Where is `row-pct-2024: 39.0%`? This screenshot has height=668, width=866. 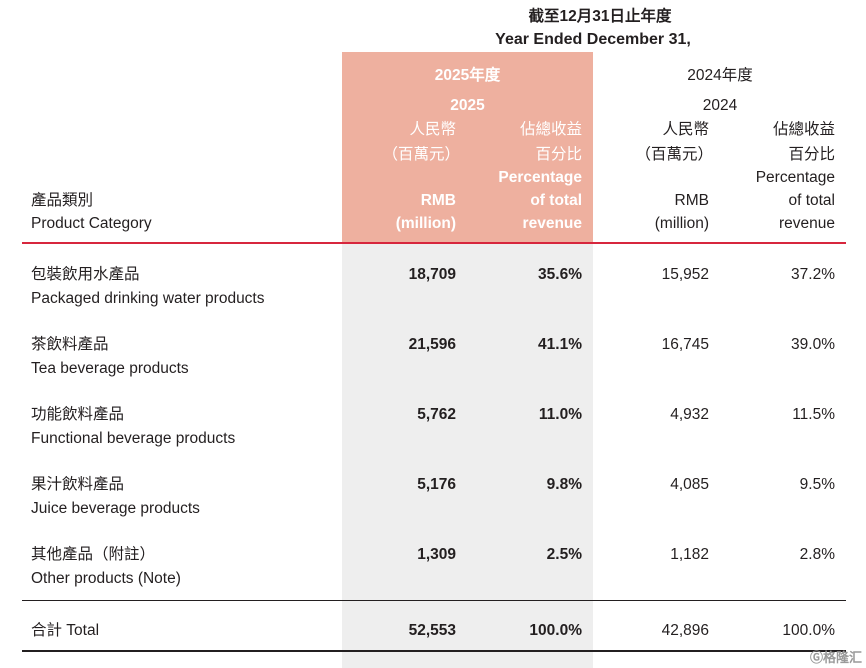
row-pct-2024: 39.0% is located at coordinates (813, 344).